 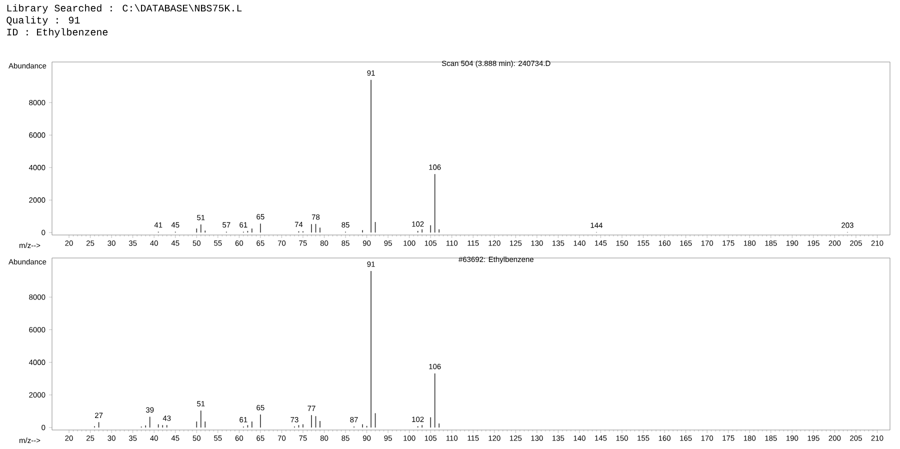 What do you see at coordinates (124, 9) in the screenshot?
I see `text: Library Searched : C:\DATABASE\NBS75K.L` at bounding box center [124, 9].